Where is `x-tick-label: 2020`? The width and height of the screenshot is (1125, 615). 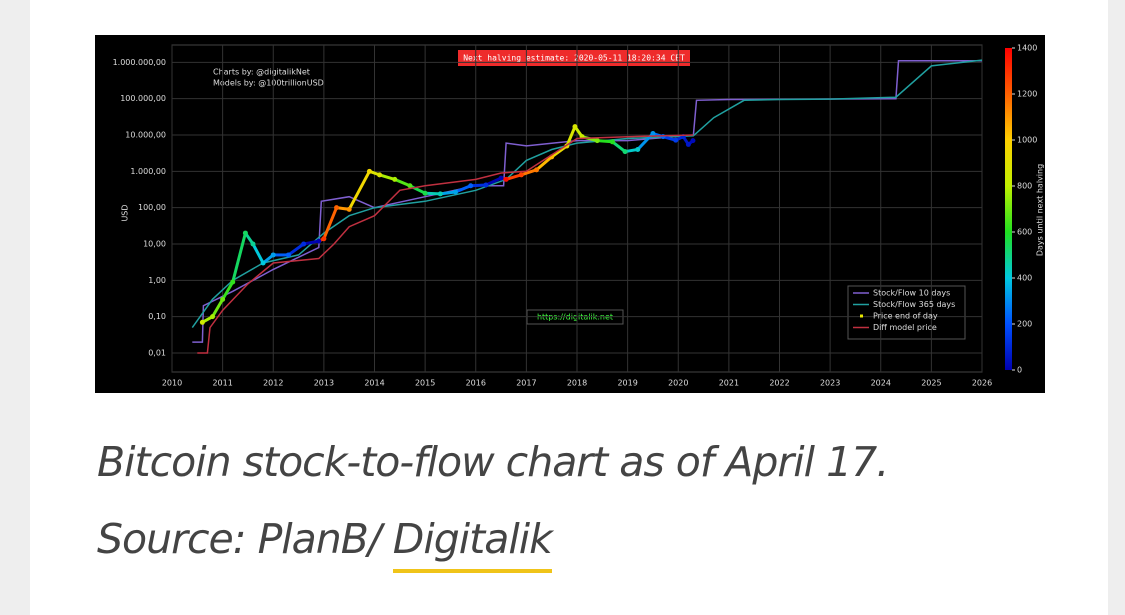 x-tick-label: 2020 is located at coordinates (678, 383).